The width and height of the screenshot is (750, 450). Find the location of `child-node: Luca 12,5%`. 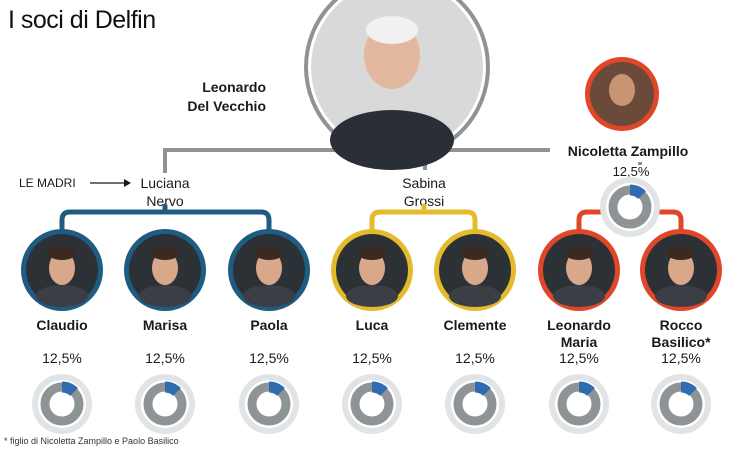

child-node: Luca 12,5% is located at coordinates (372, 331).